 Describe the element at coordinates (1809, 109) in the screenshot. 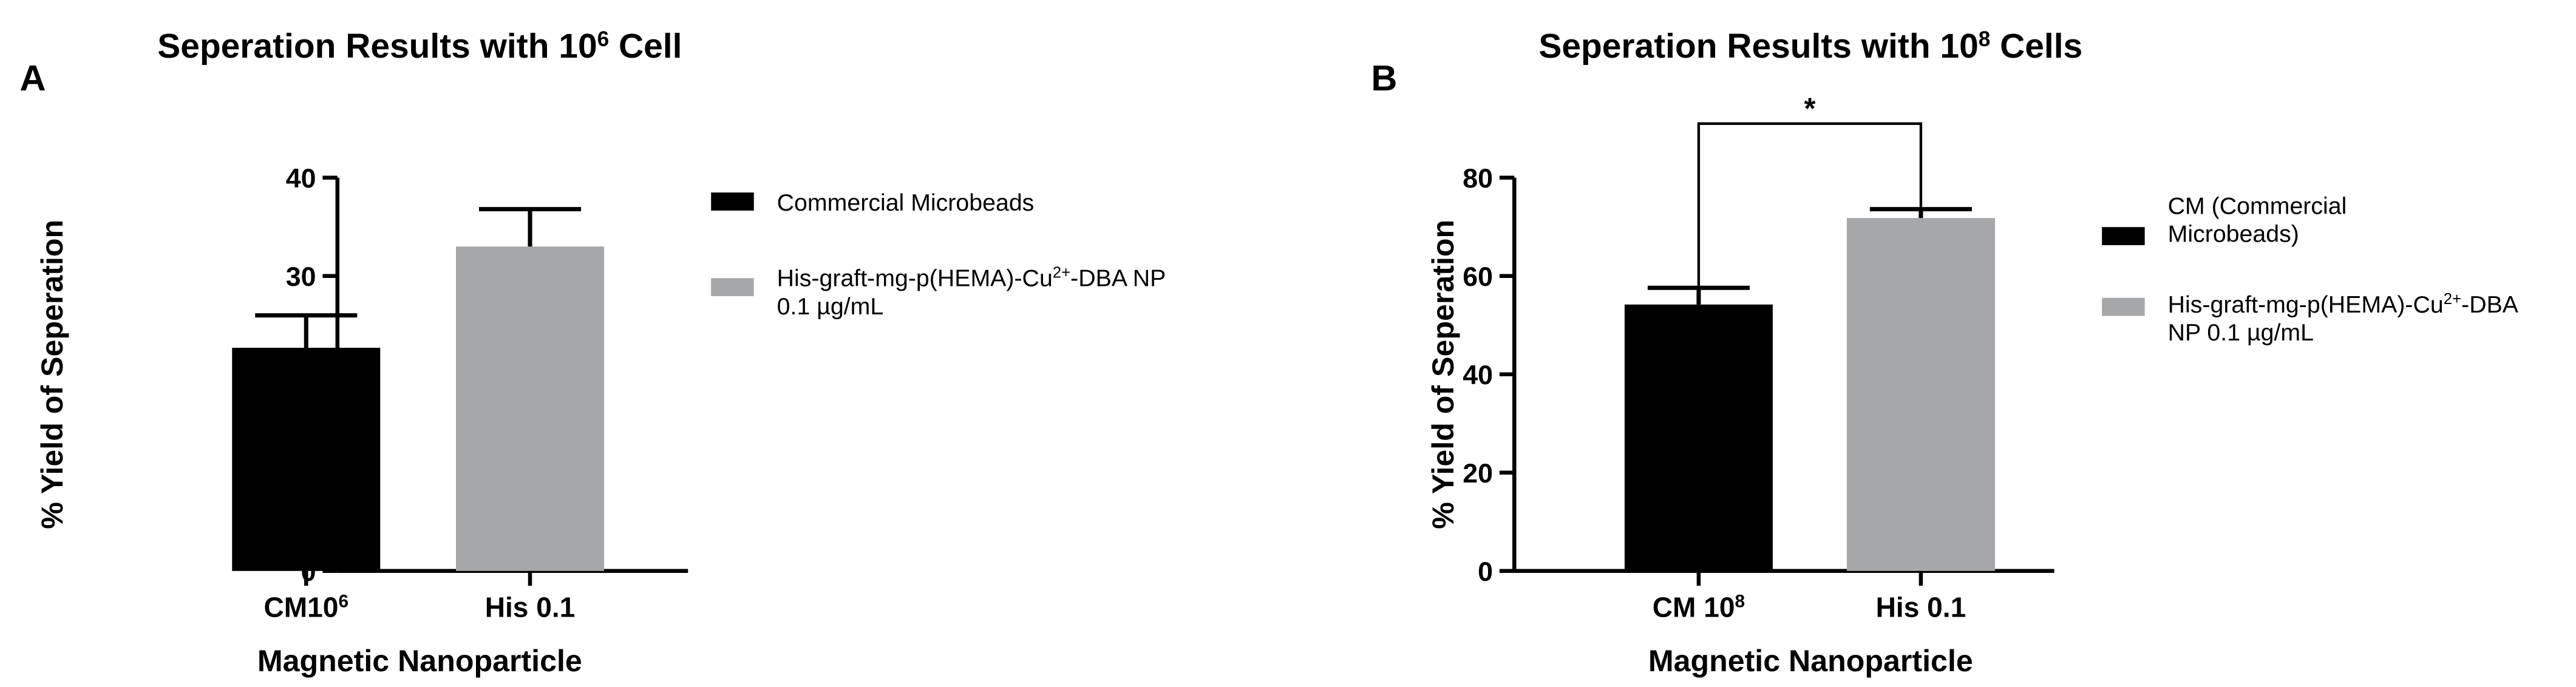

I see `significance-star: *` at that location.